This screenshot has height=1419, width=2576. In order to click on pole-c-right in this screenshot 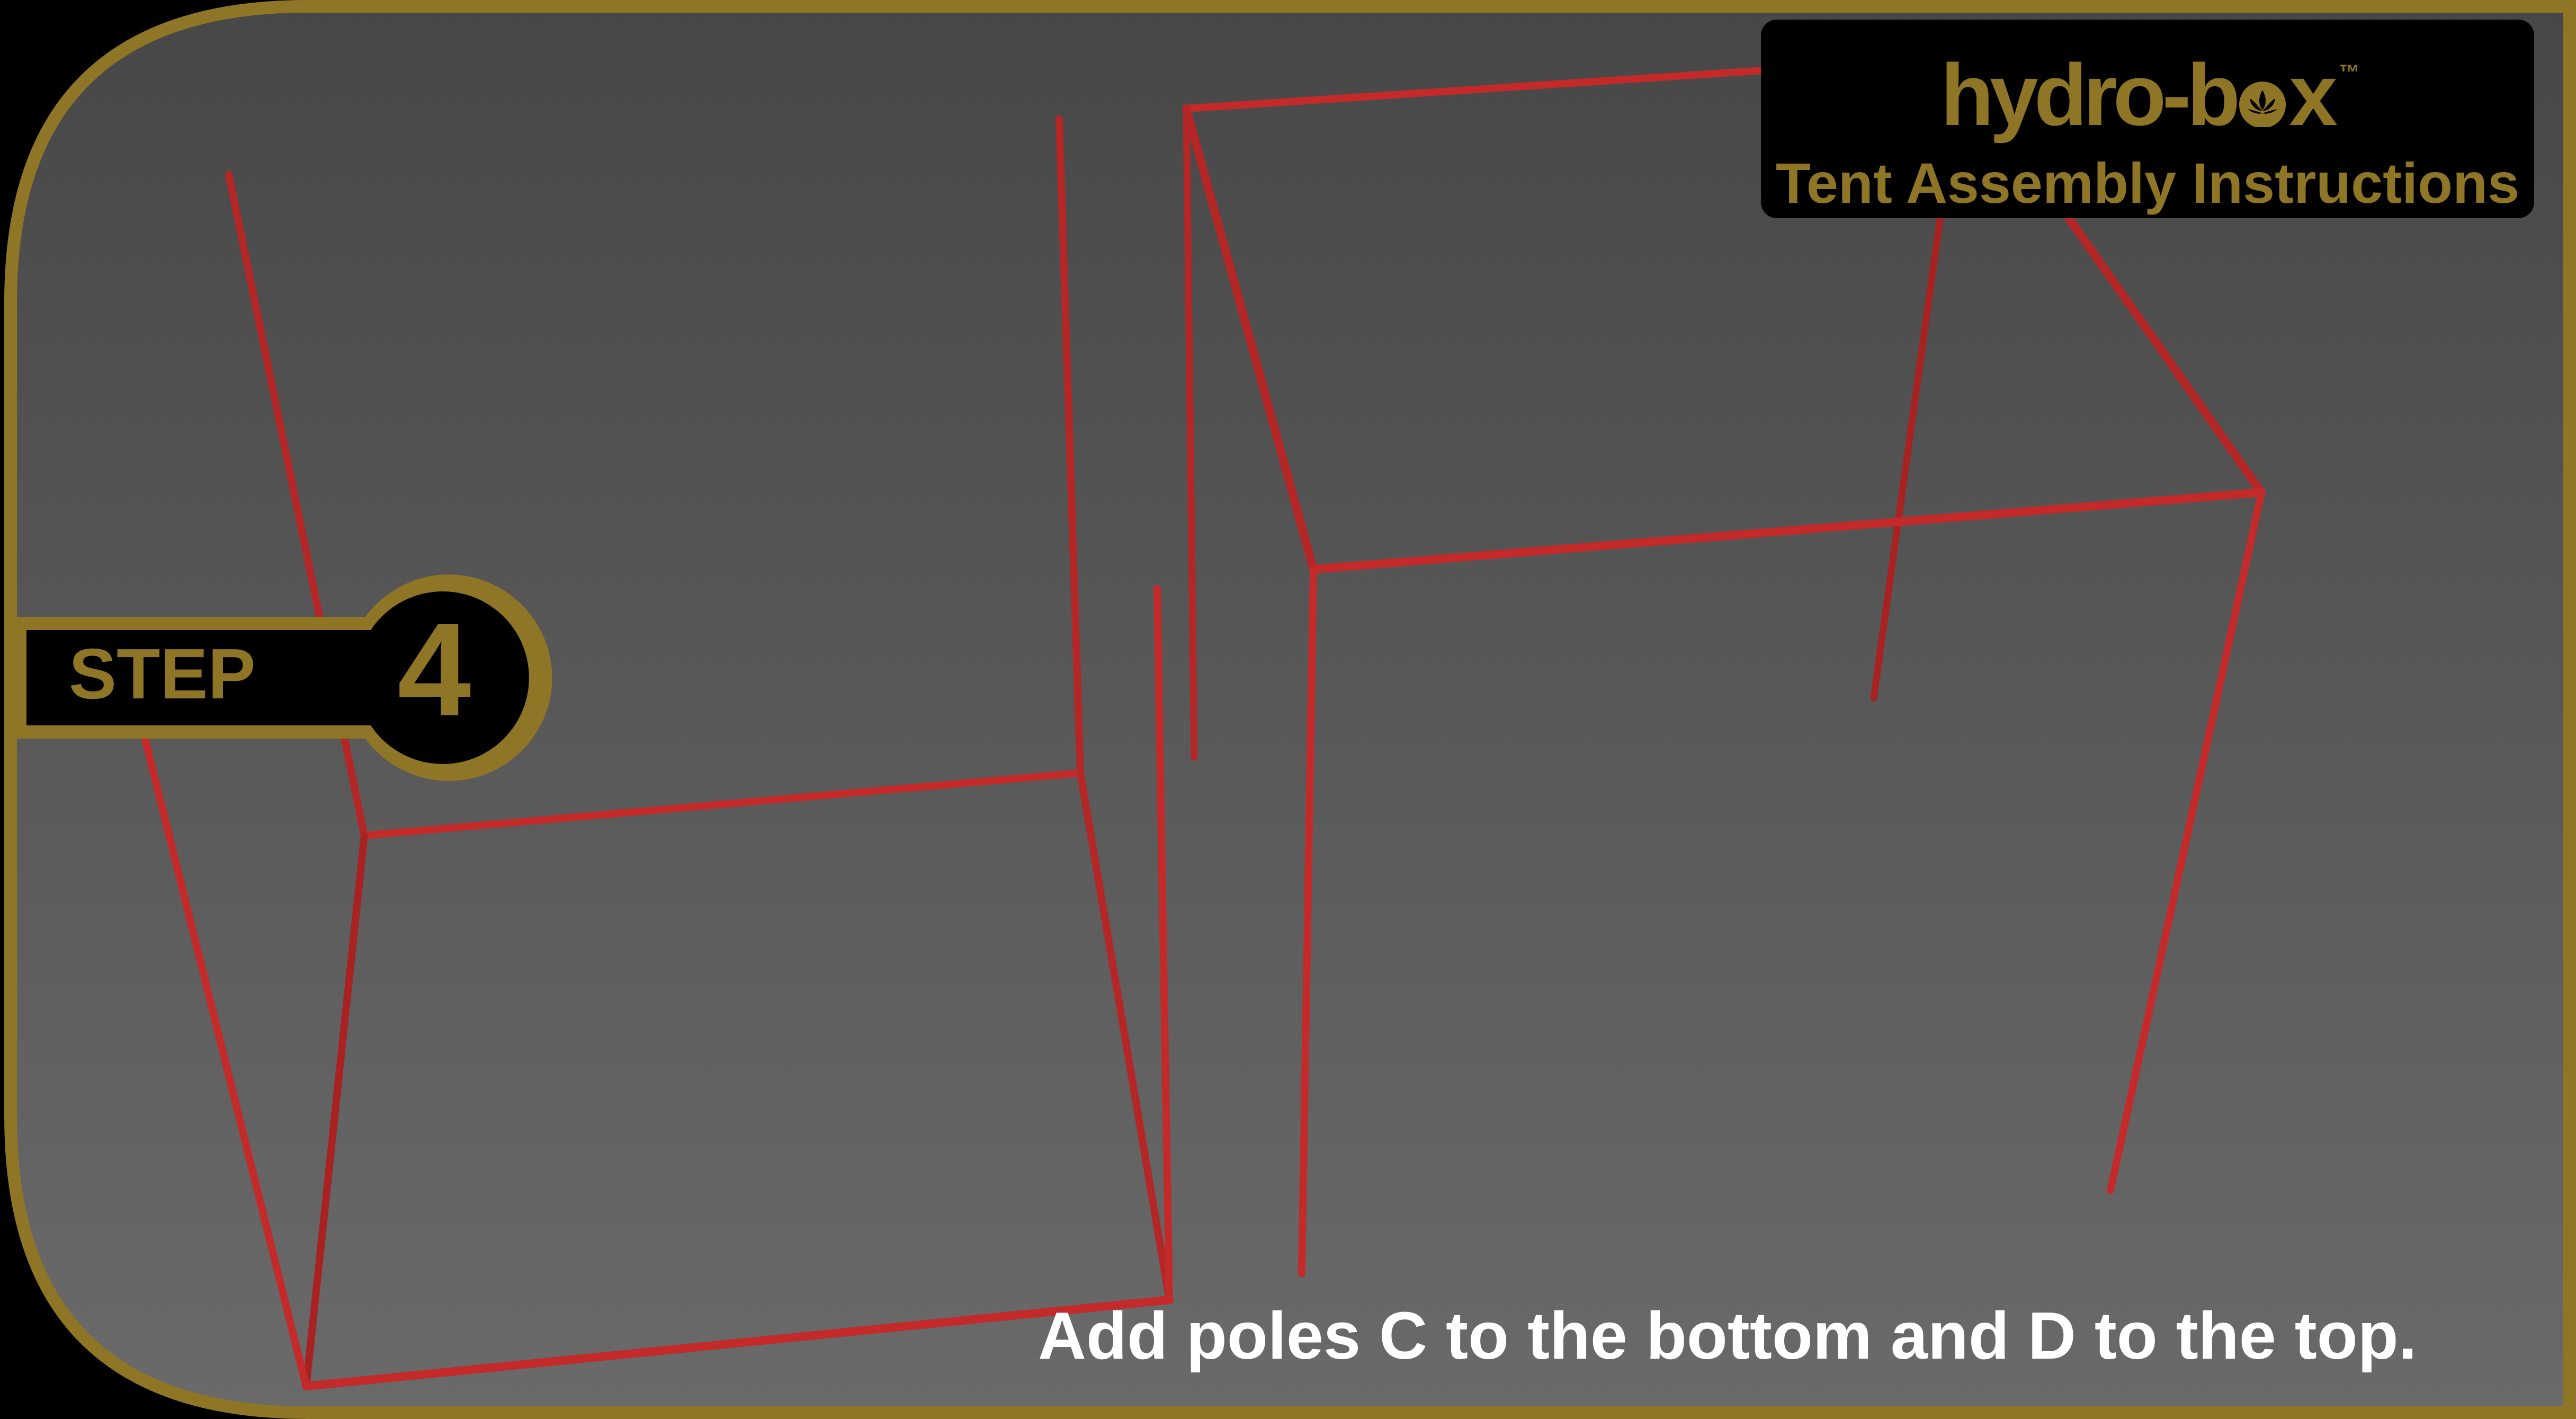, I will do `click(1163, 944)`.